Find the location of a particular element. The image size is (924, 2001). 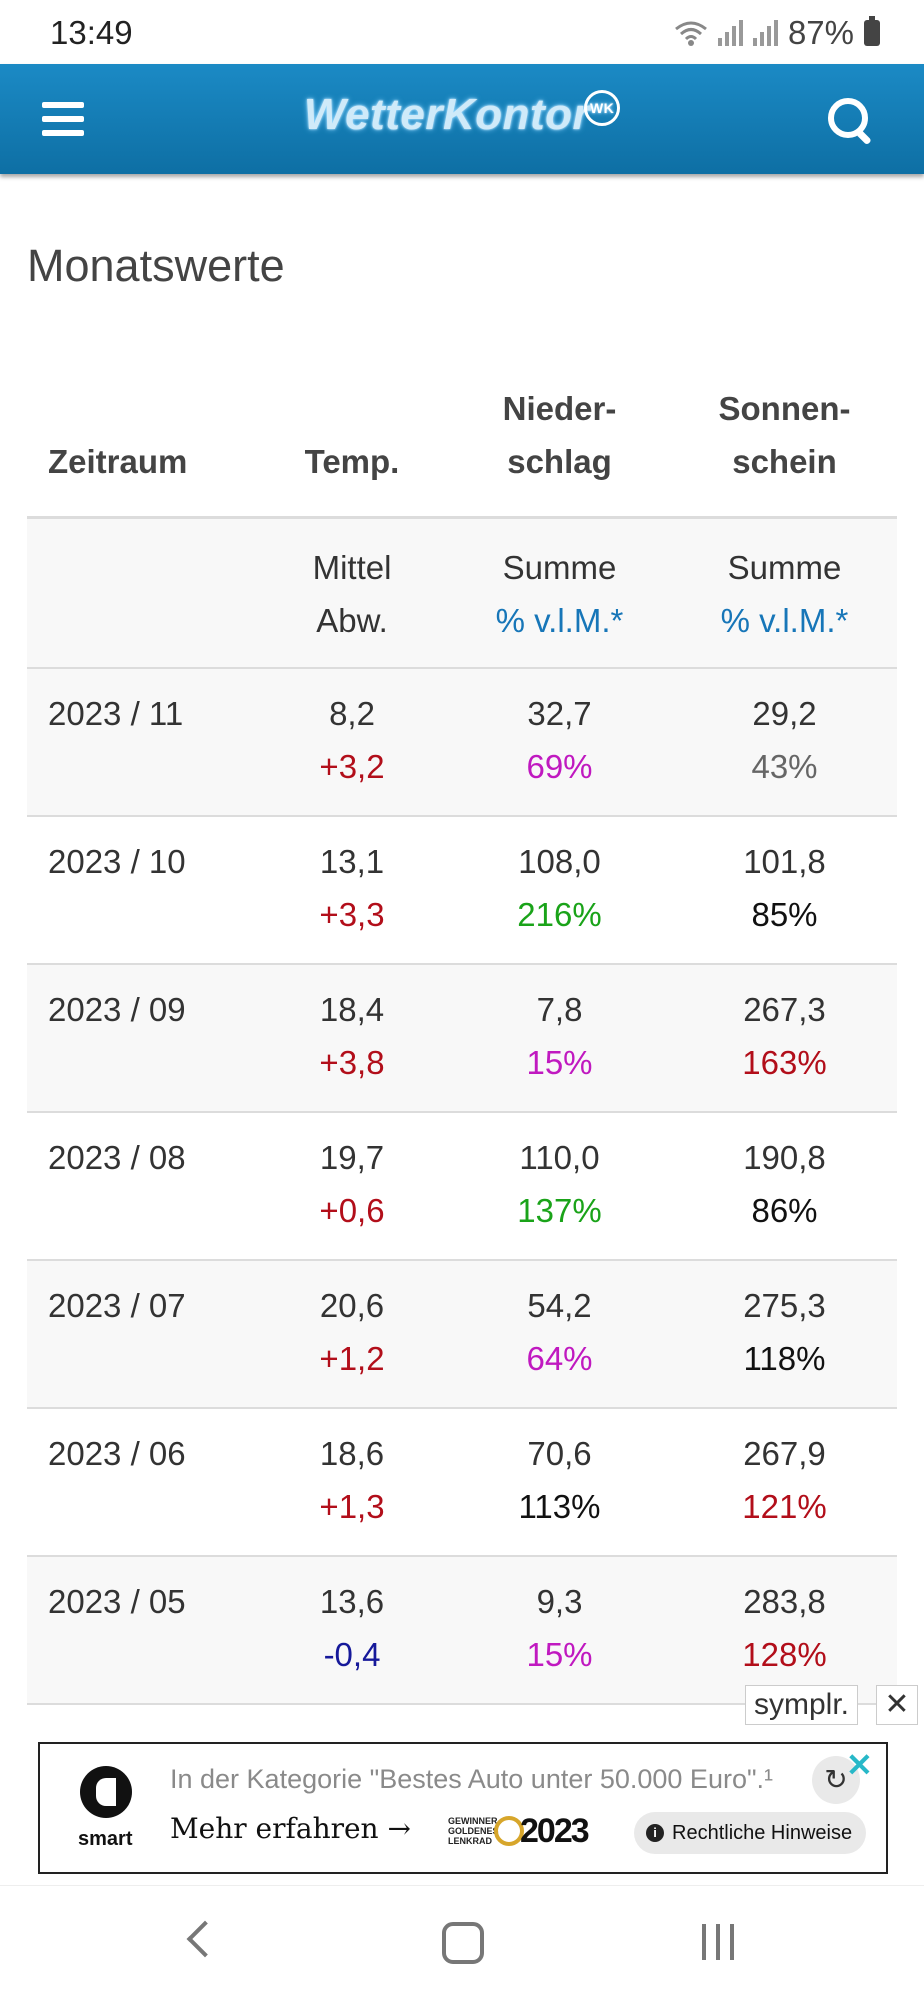

table-row: 2023 / 11 8,2 +3,2 32,7 69% 29,2 43% is located at coordinates (462, 742).